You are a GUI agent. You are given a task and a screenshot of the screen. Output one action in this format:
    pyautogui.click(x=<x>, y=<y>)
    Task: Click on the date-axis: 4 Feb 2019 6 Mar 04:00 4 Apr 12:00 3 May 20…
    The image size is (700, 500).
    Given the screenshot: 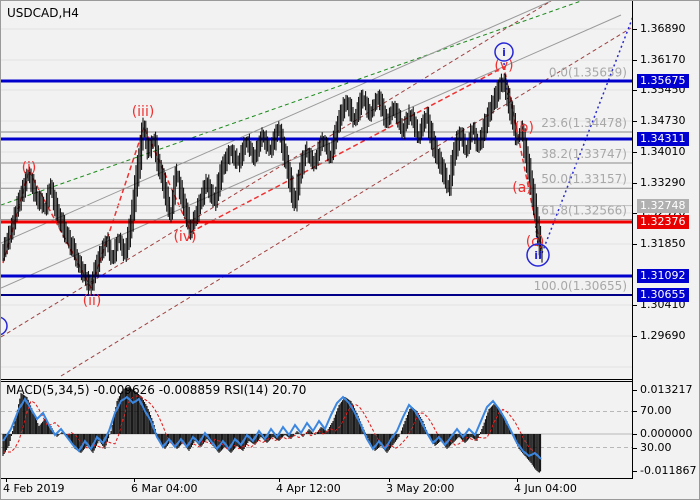 What is the action you would take?
    pyautogui.click(x=317, y=489)
    